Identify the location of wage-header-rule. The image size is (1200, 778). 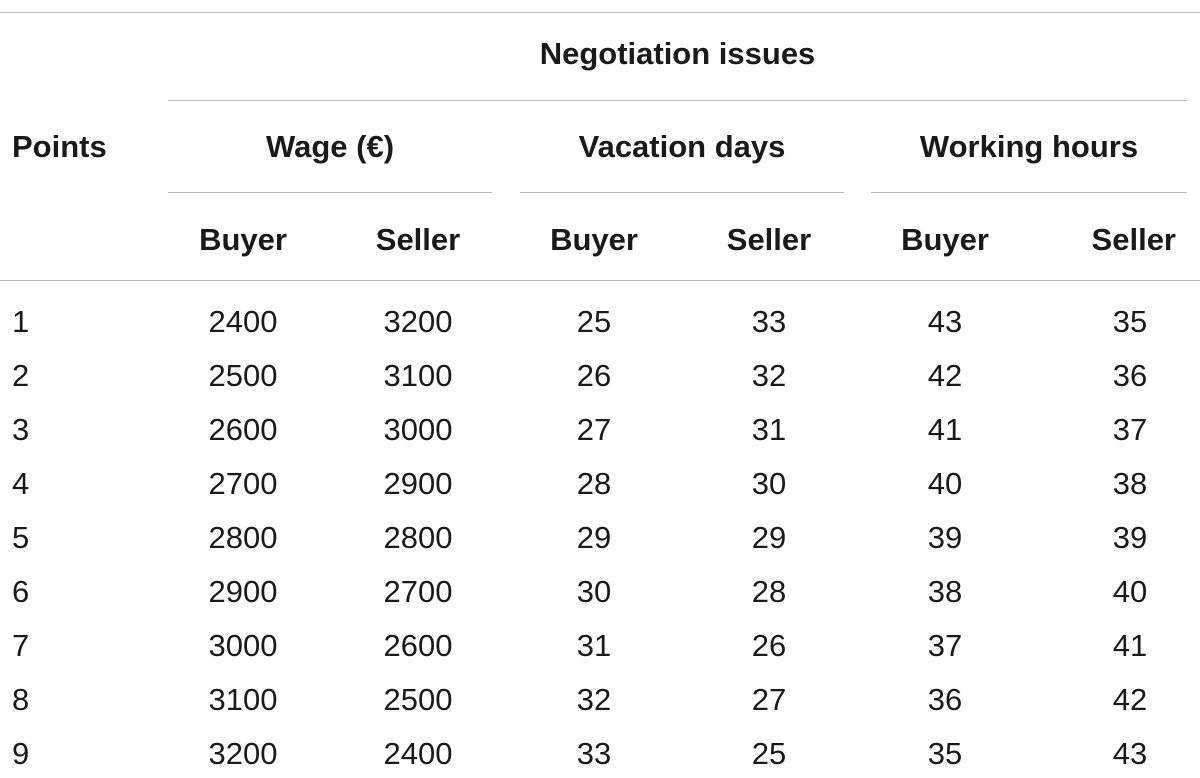
(330, 192).